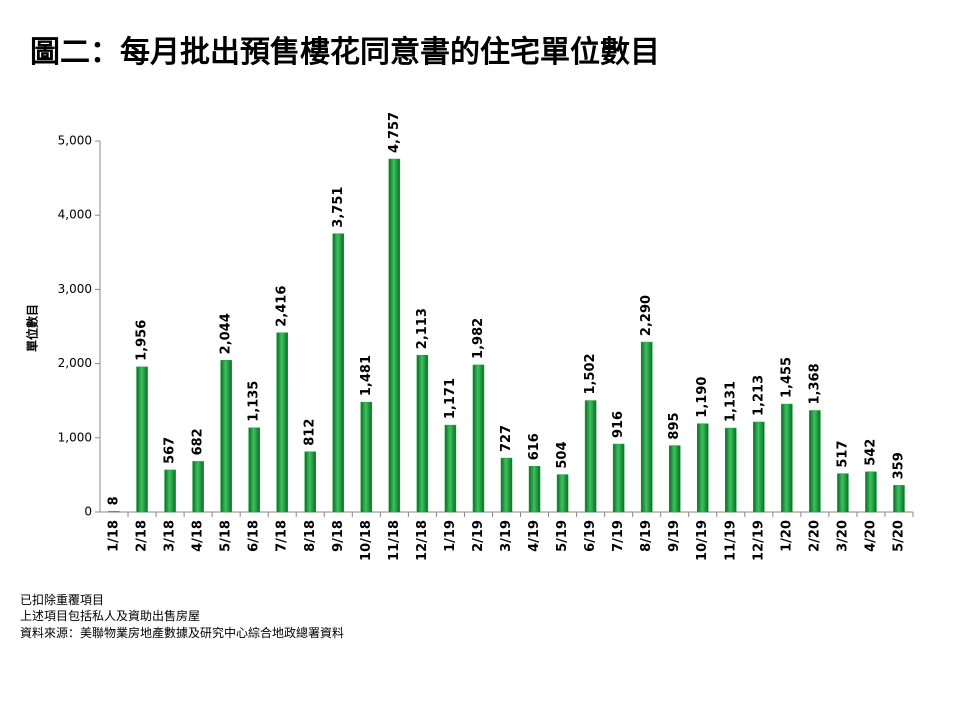 The width and height of the screenshot is (960, 720). Describe the element at coordinates (394, 540) in the screenshot. I see `x-tick-label: 11/18` at that location.